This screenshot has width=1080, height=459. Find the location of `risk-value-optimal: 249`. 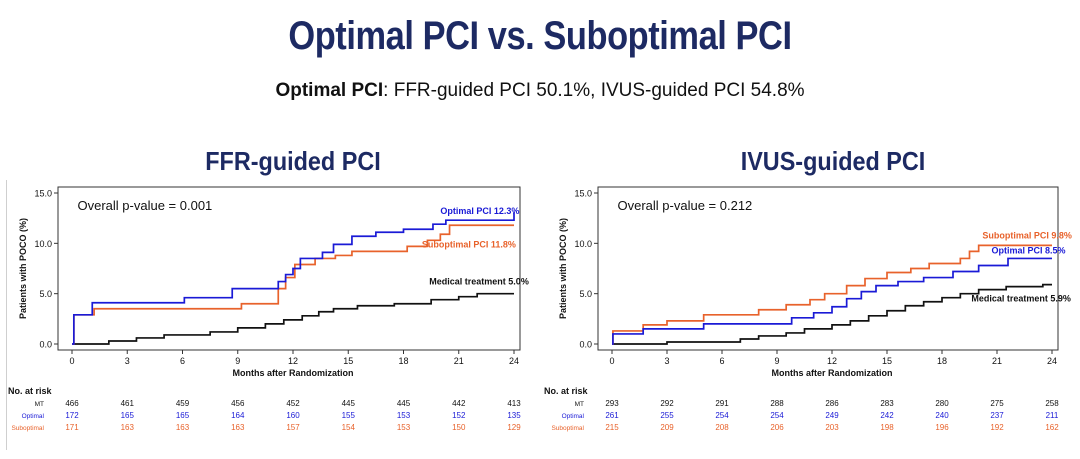

risk-value-optimal: 249 is located at coordinates (832, 415).